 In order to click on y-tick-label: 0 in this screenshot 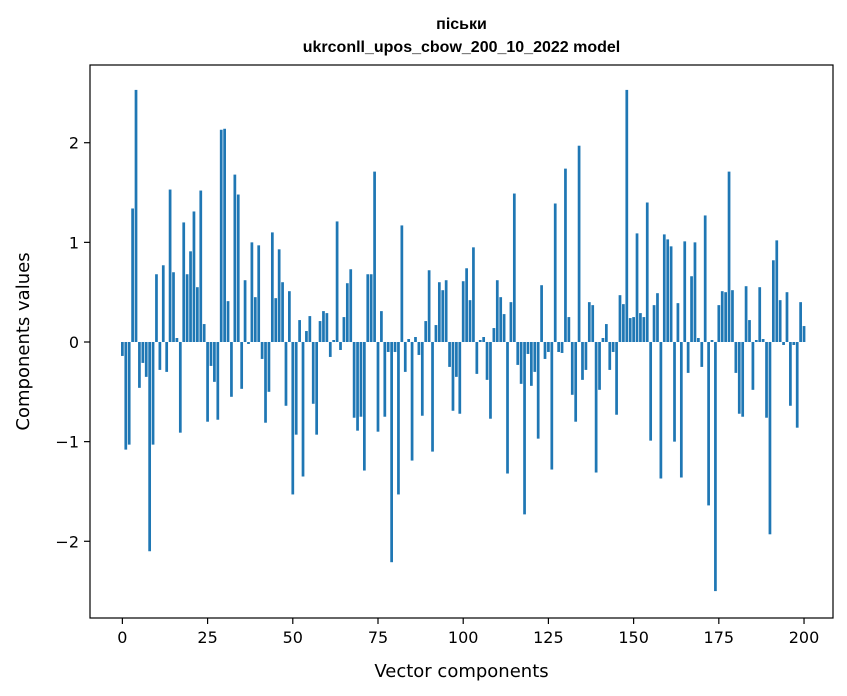, I will do `click(74, 342)`.